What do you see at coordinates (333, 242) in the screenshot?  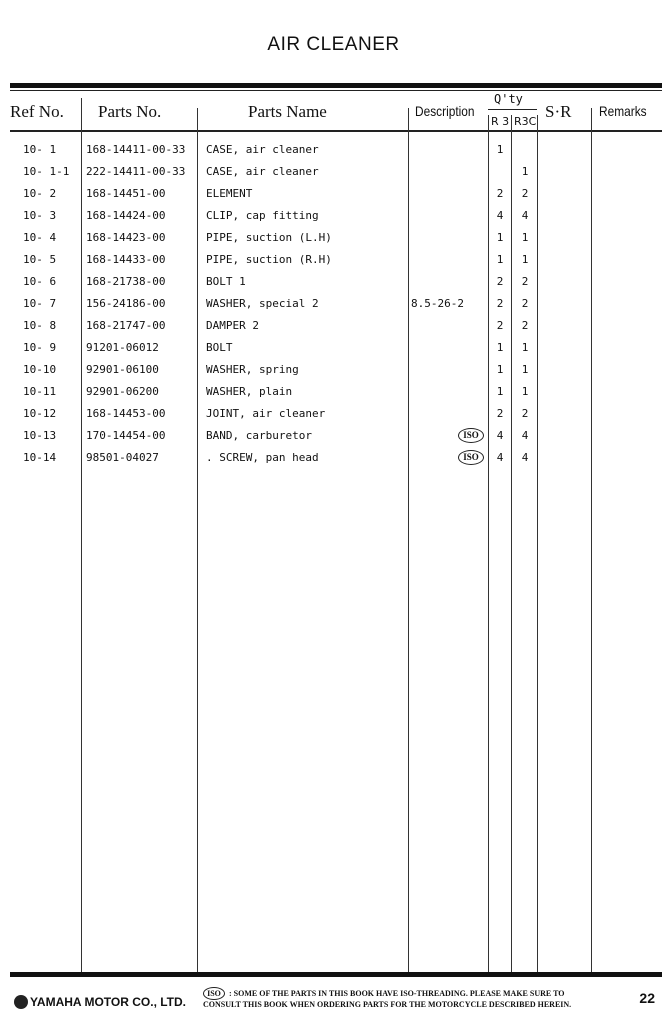 I see `table-row: 10- 4 168-14423-00 PIPE, suction (L.H) 1 1` at bounding box center [333, 242].